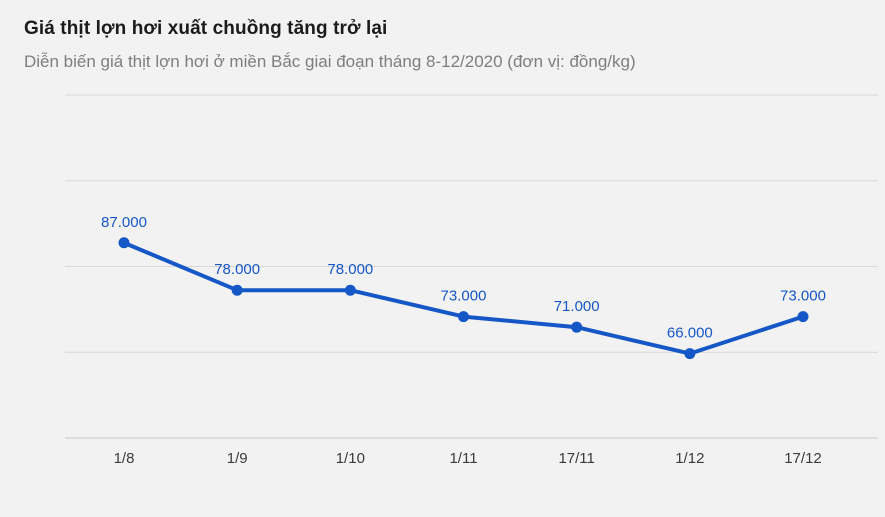  I want to click on value-label: 66.000, so click(690, 333).